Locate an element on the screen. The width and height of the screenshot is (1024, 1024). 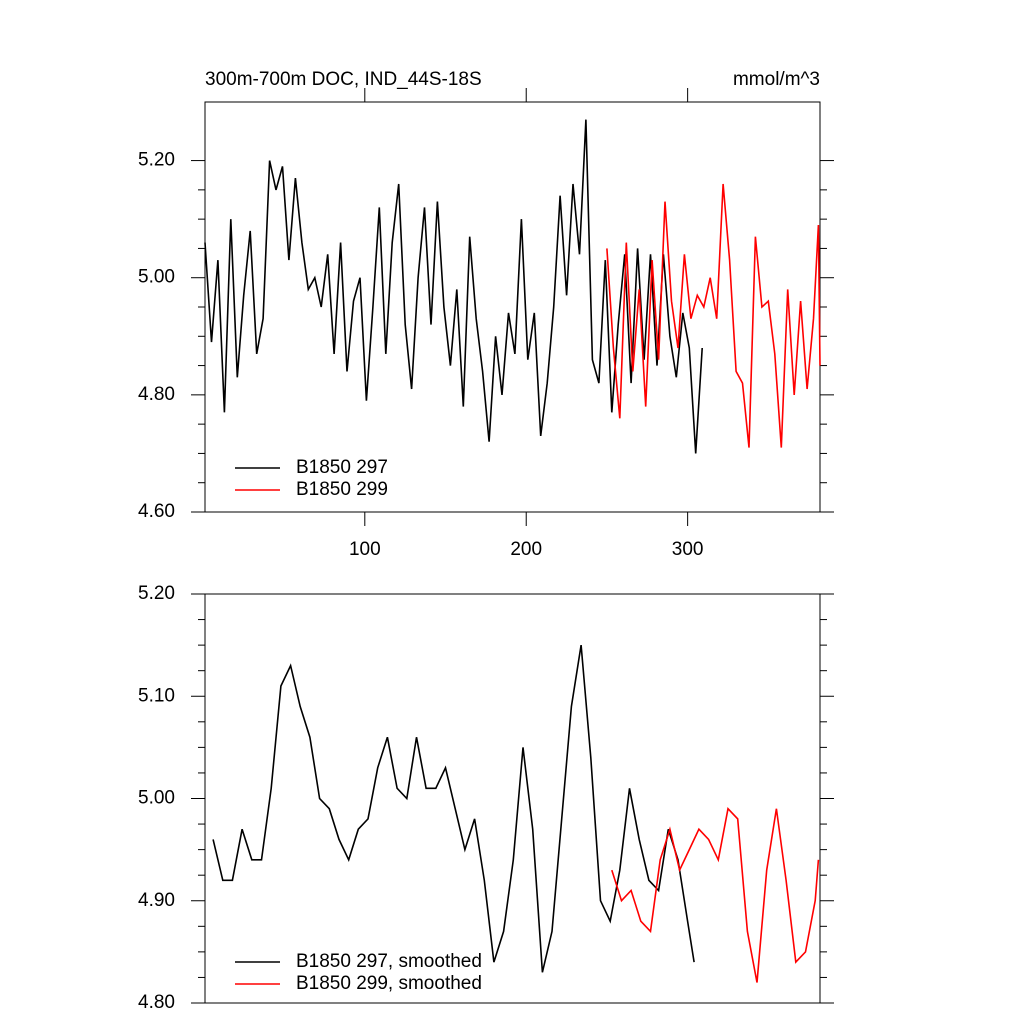
legend-label: B1850 299 is located at coordinates (342, 489).